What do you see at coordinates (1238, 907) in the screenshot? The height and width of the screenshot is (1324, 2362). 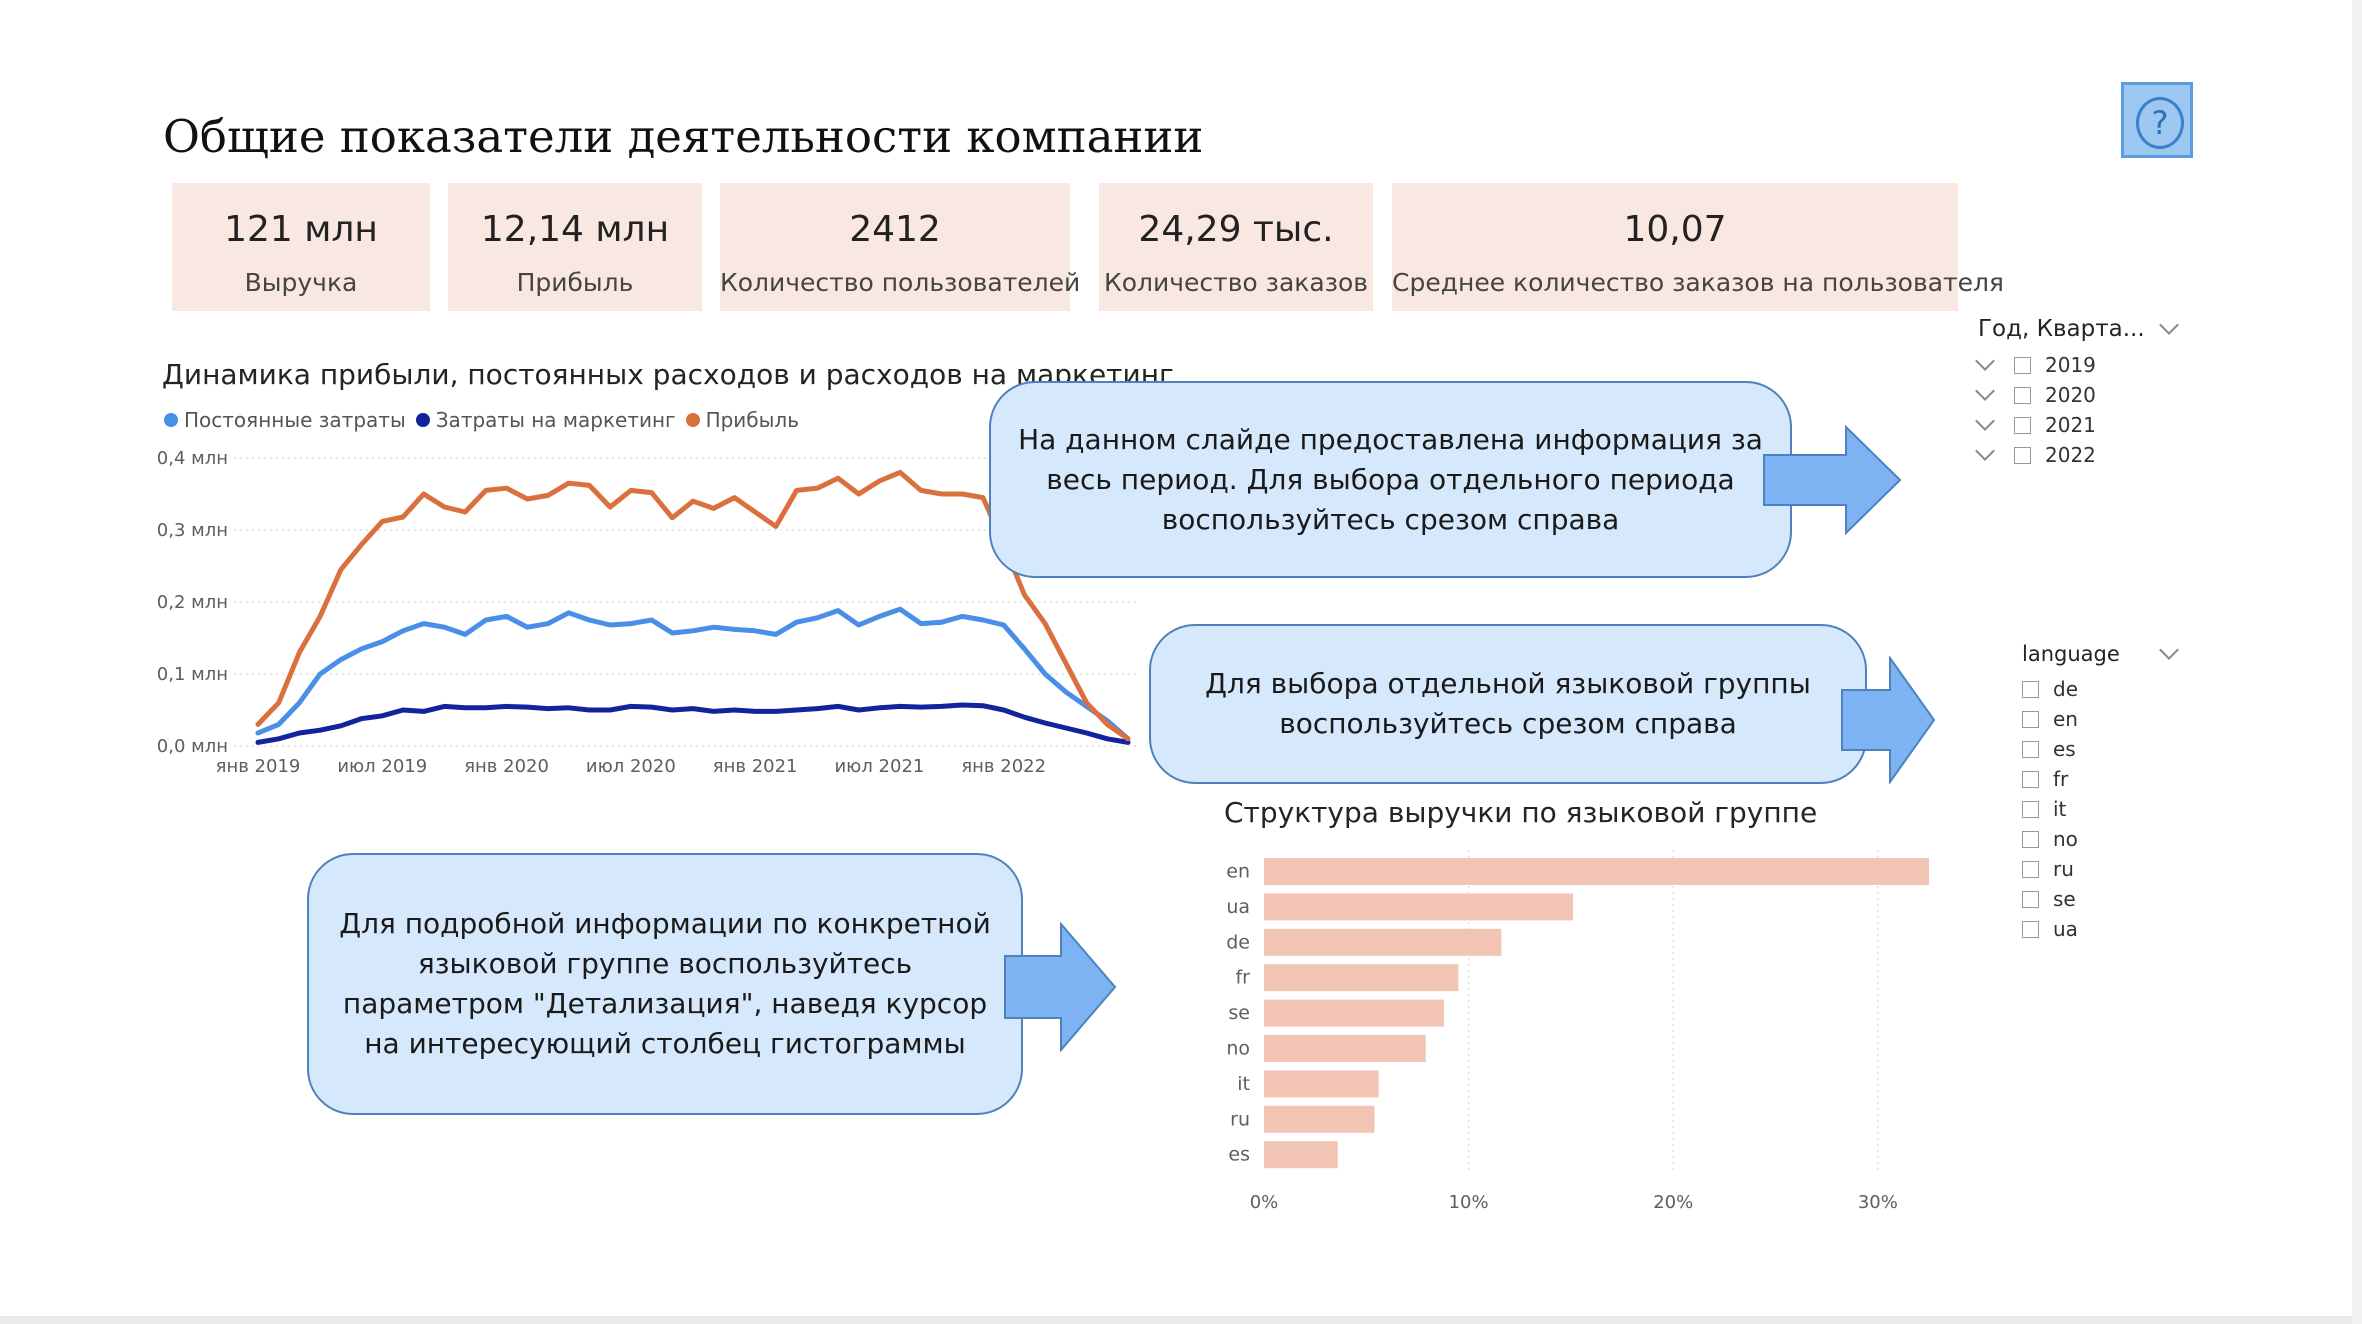 I see `y-tick-label: ua` at bounding box center [1238, 907].